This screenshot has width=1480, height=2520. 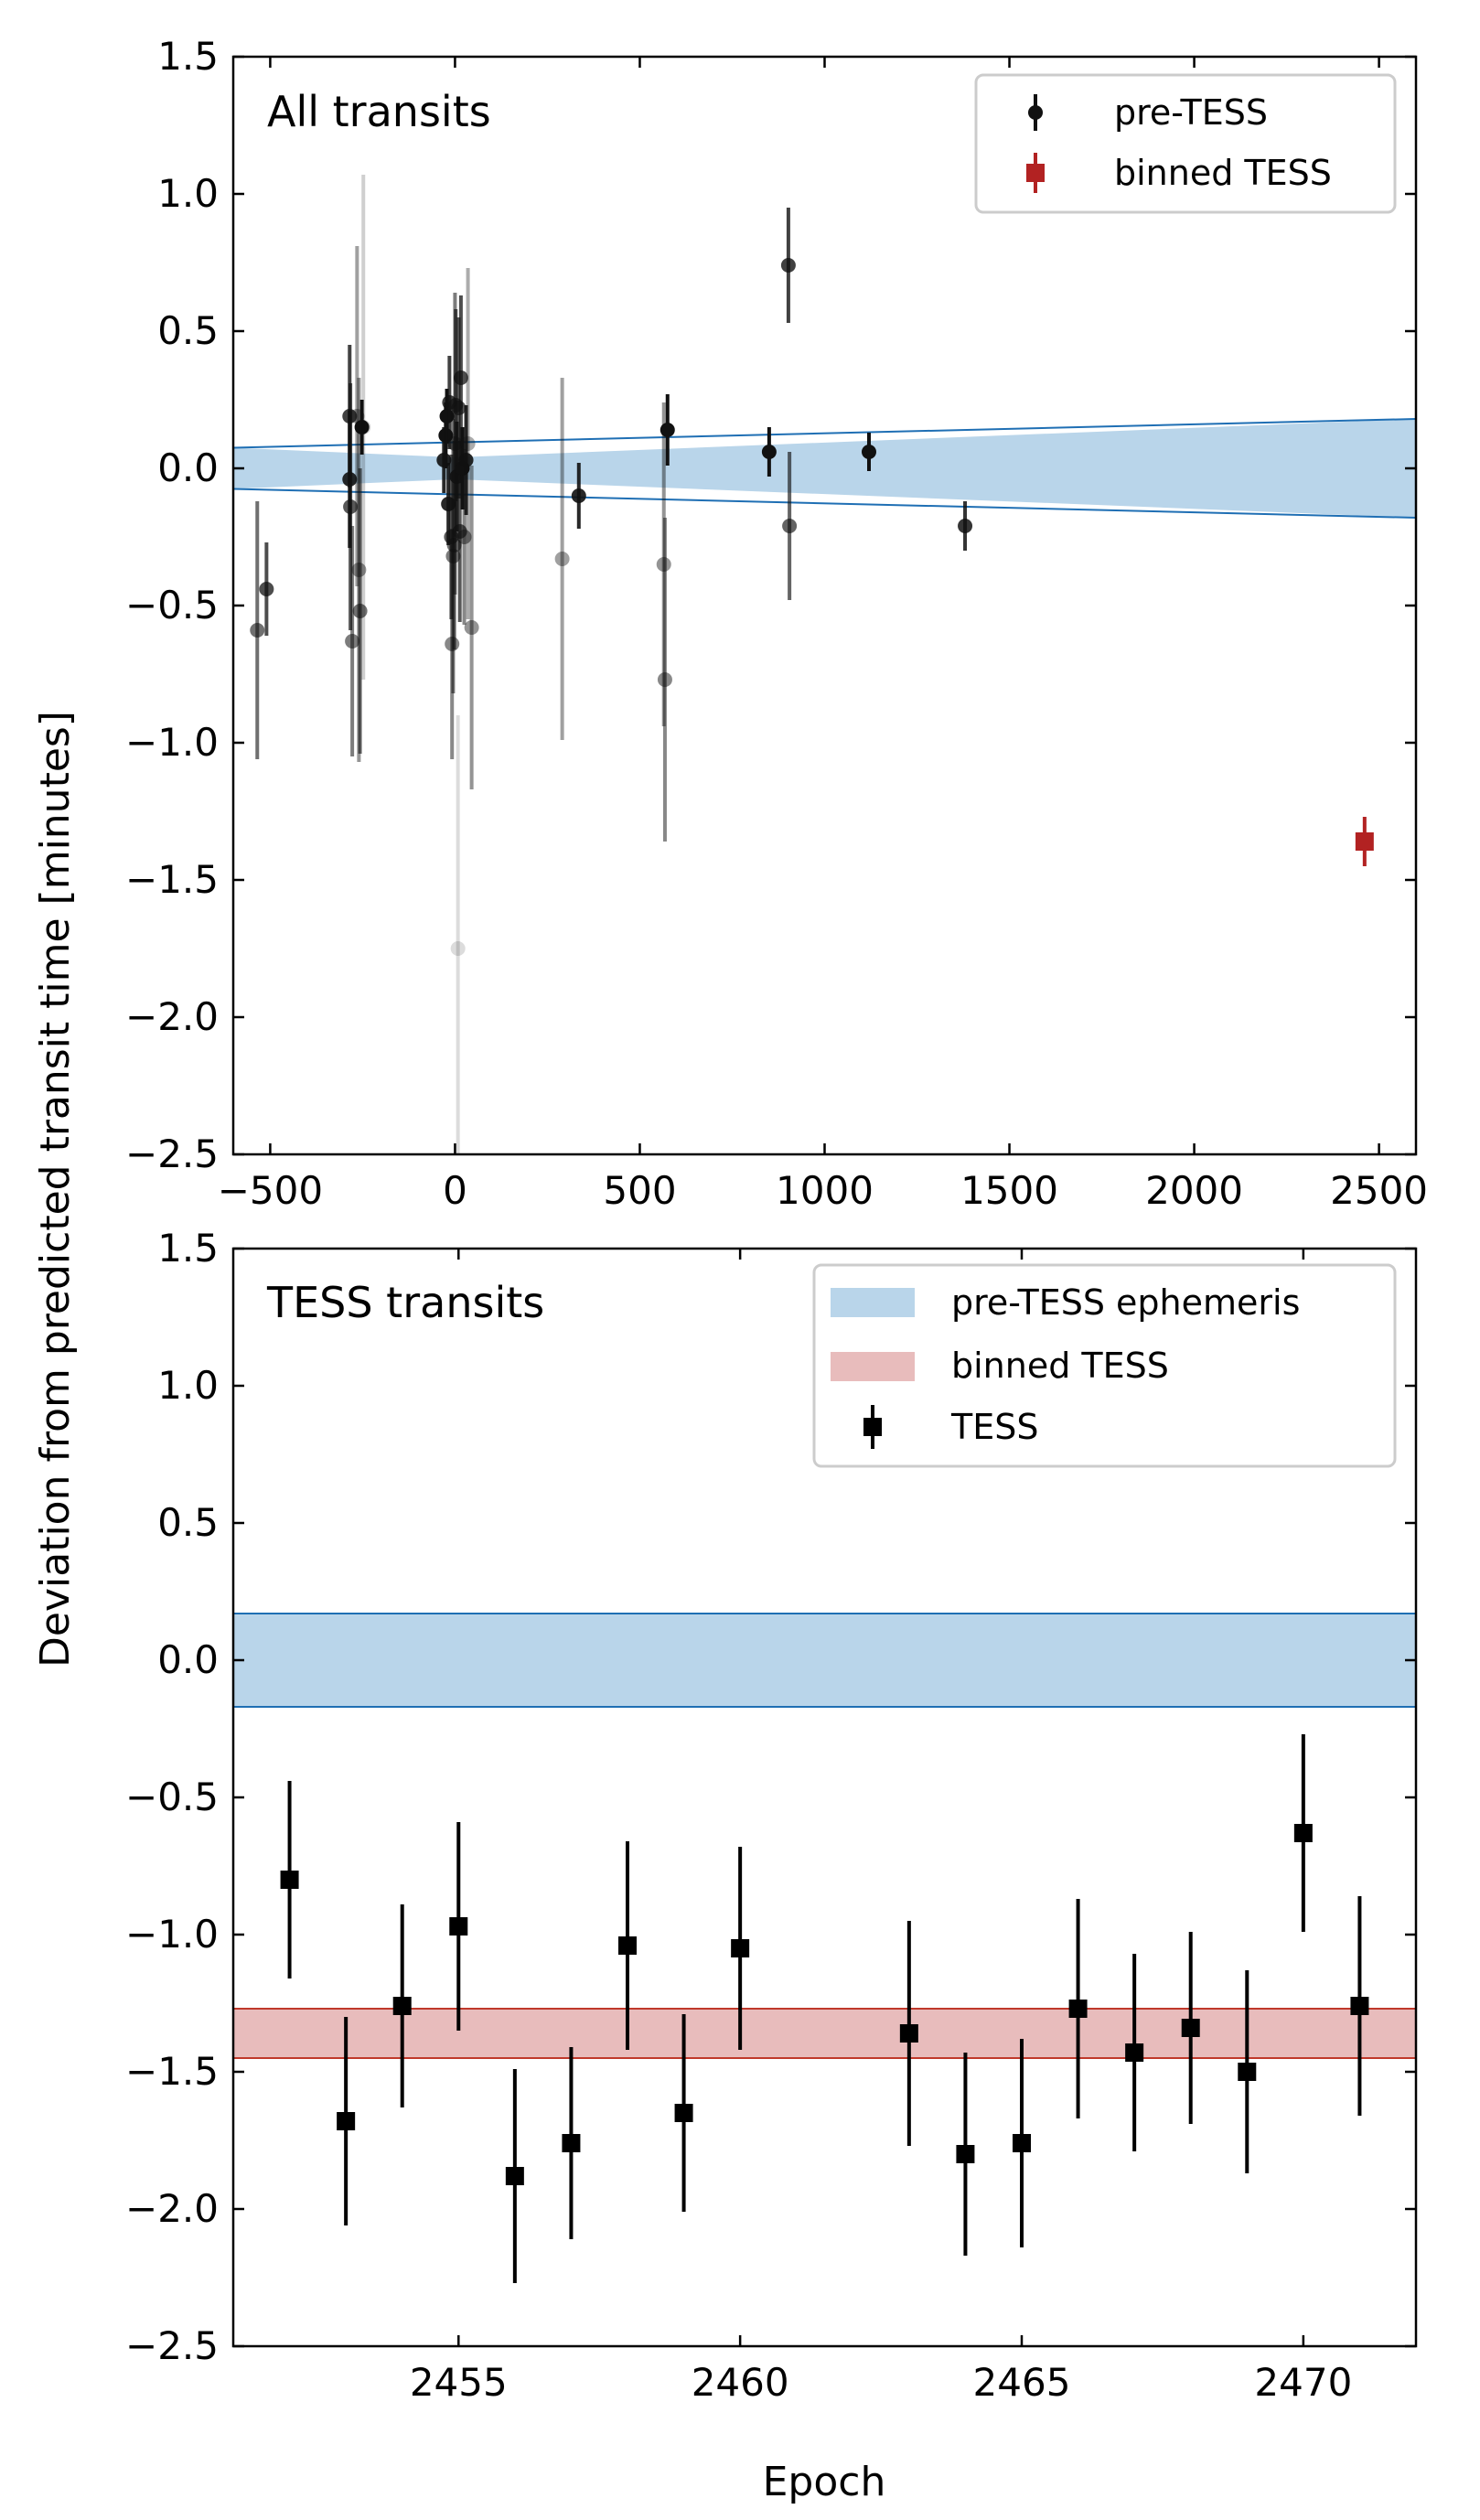 I want to click on legend-bottom: pre-TESS ephemeris binned TESS TESS, so click(x=1104, y=1365).